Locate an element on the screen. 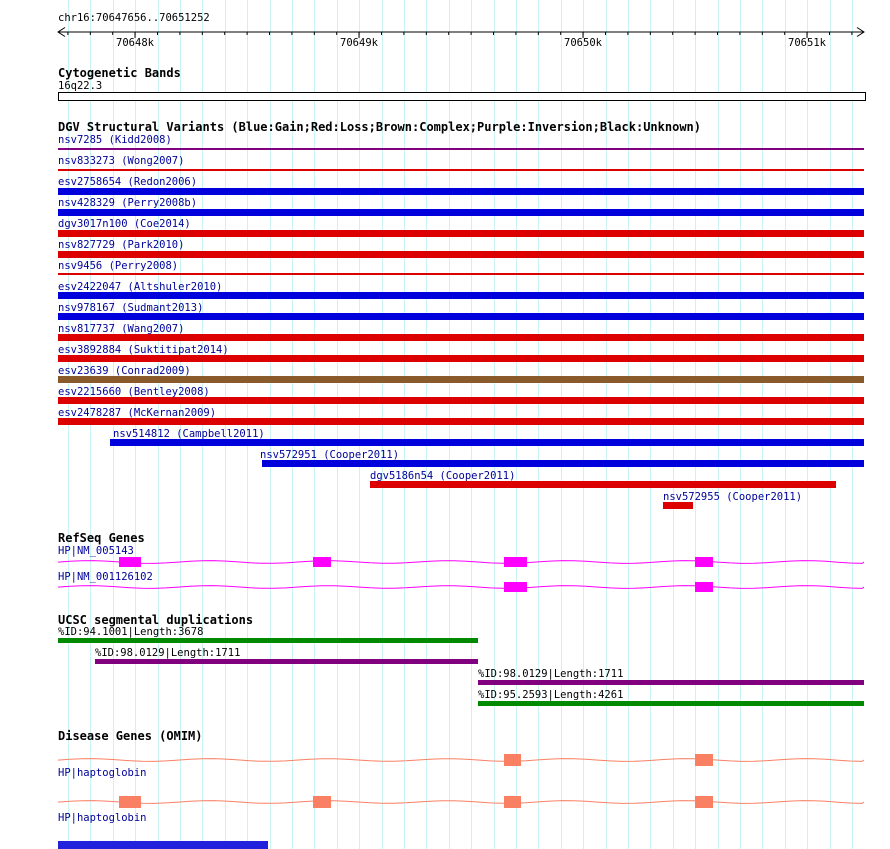 The image size is (890, 849). section-title-omim: Disease Genes (OMIM) is located at coordinates (130, 736).